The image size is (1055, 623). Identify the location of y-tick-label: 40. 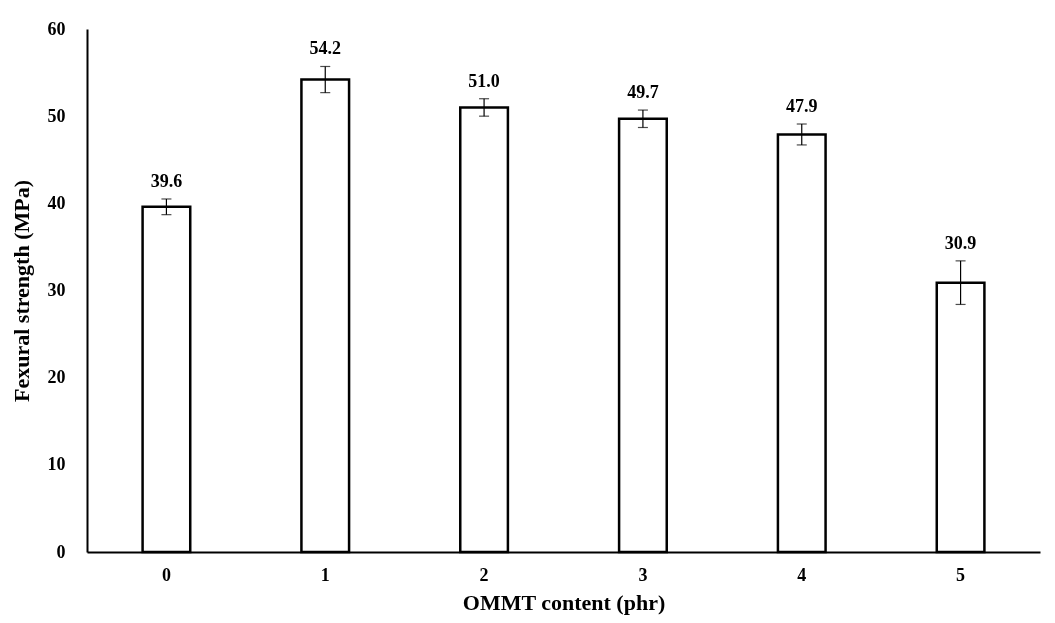
(56, 202).